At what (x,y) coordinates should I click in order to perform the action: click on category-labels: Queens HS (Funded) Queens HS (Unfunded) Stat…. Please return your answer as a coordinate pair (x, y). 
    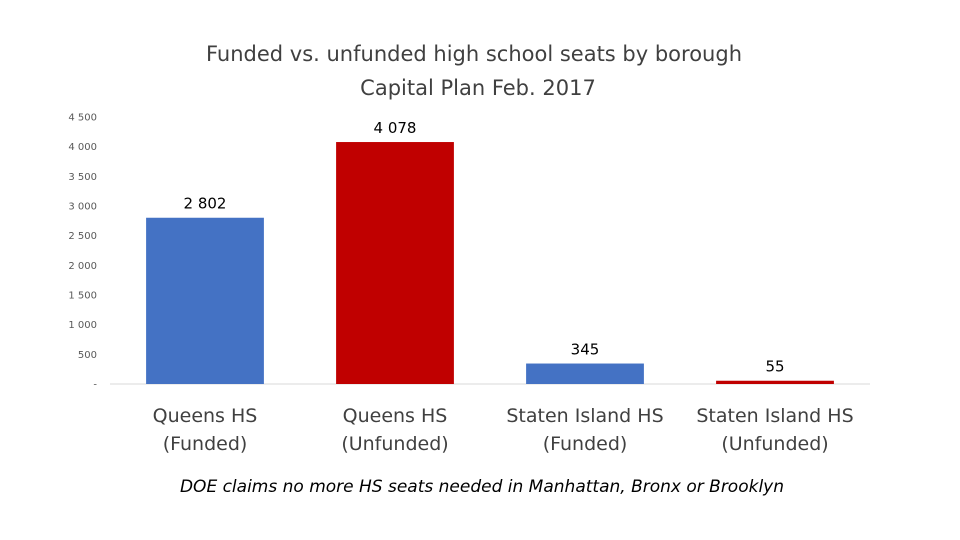
    Looking at the image, I should click on (503, 430).